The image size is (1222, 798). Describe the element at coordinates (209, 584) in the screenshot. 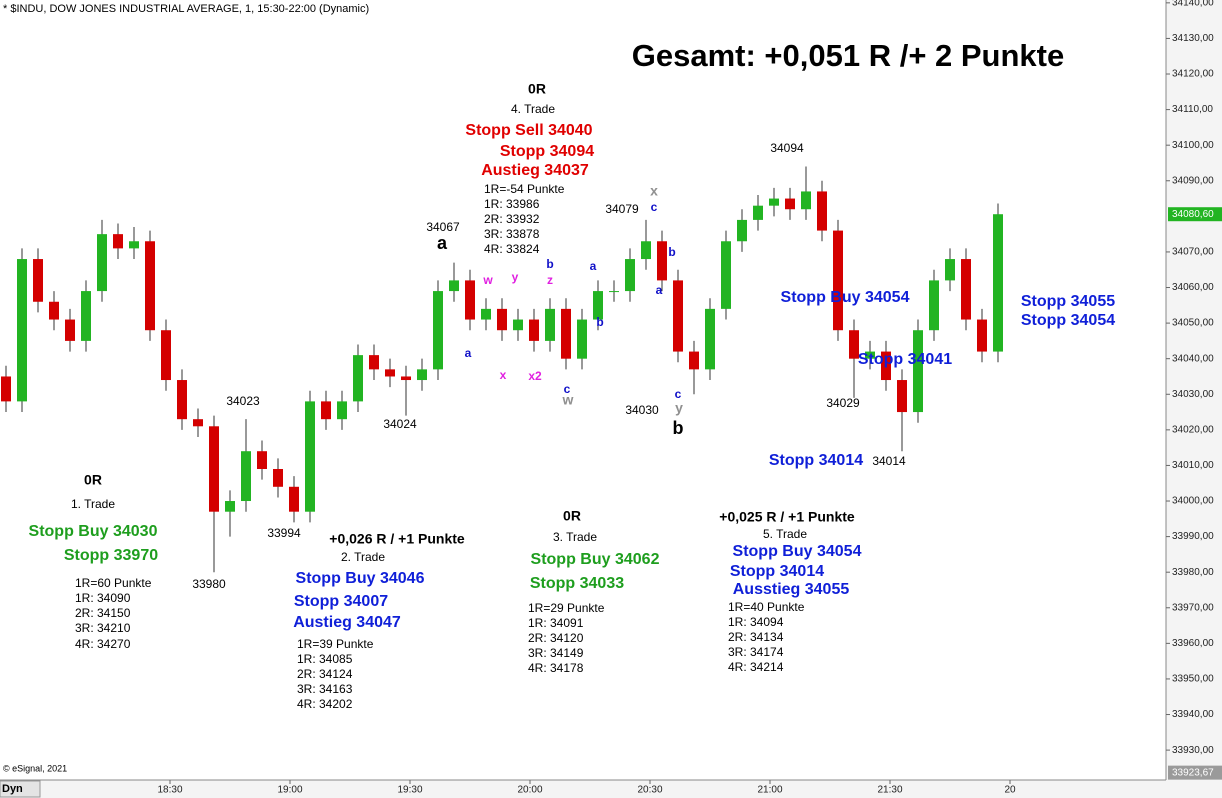

I see `annotation: 33980` at that location.